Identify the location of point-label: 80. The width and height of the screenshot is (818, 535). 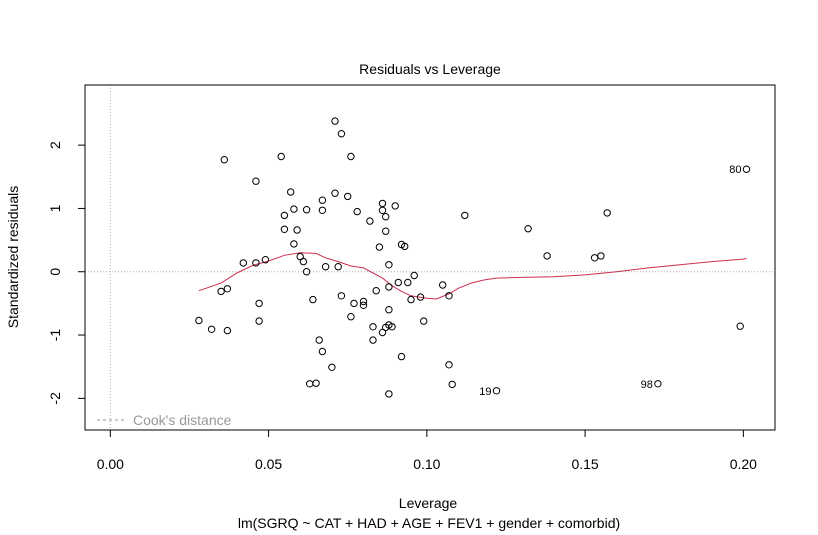
(735, 170).